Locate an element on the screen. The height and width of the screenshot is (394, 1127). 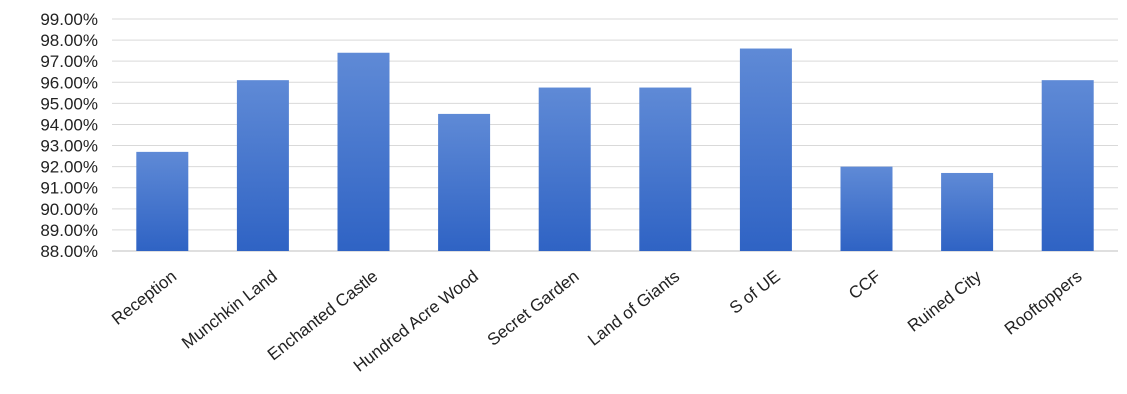
x-category-label: S of UE is located at coordinates (755, 292).